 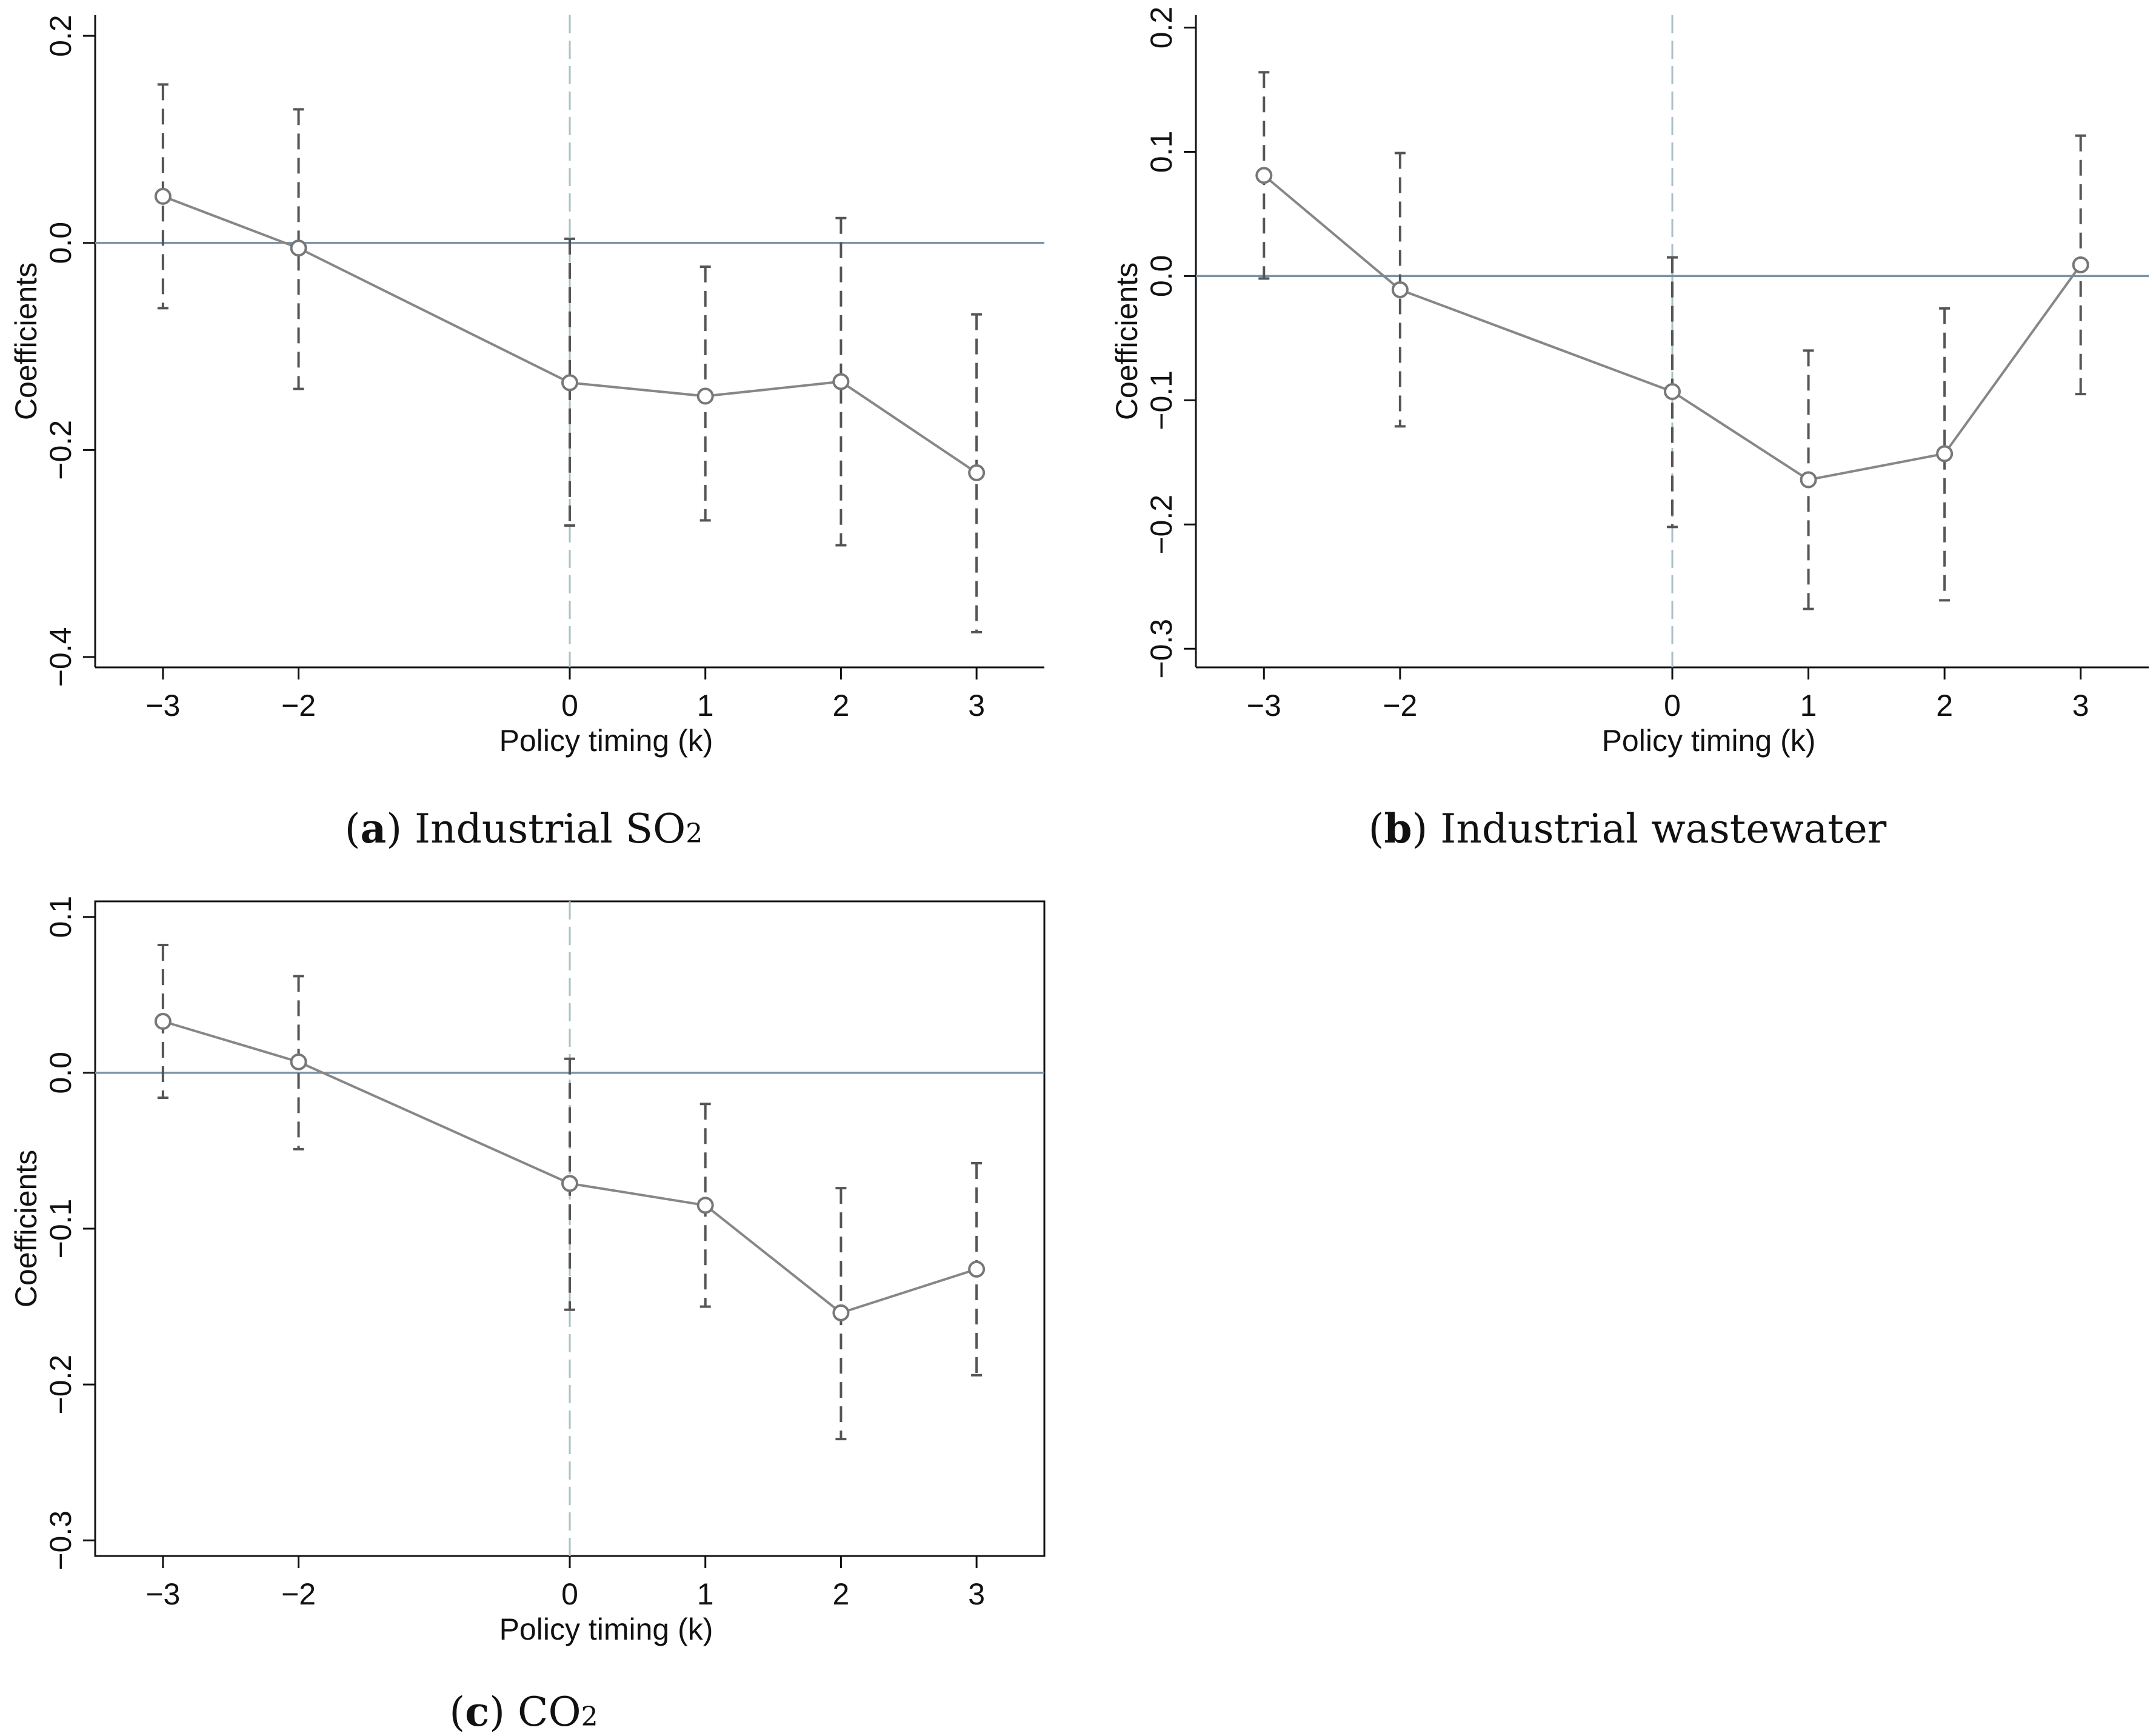 I want to click on y-tick-label: −0.4, so click(x=61, y=657).